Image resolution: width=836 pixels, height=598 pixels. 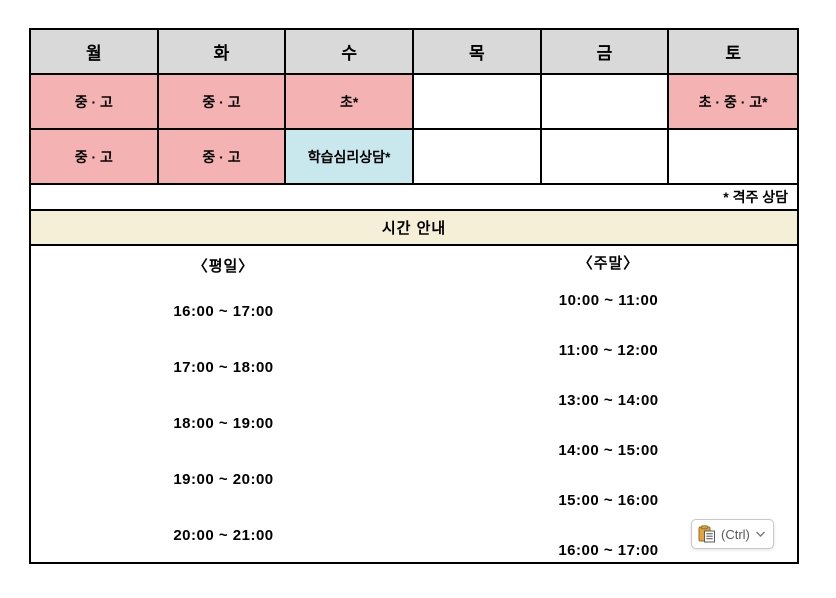 I want to click on day-header-sat: 토, so click(x=733, y=51).